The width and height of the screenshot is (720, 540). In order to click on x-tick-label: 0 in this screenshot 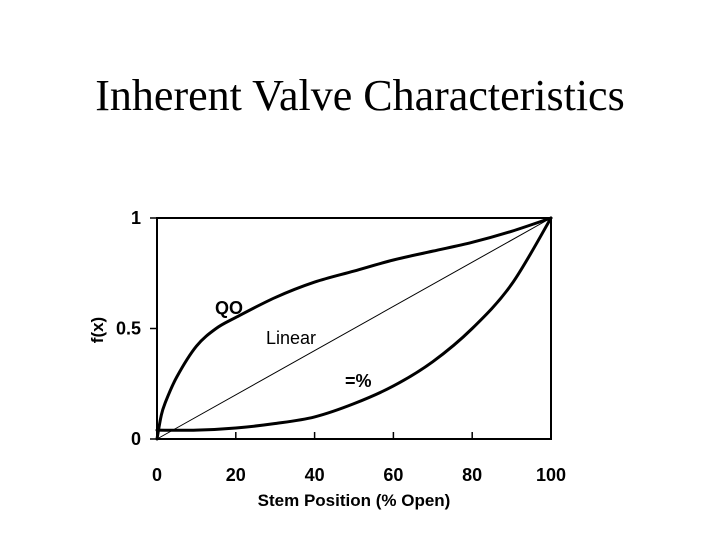, I will do `click(157, 475)`.